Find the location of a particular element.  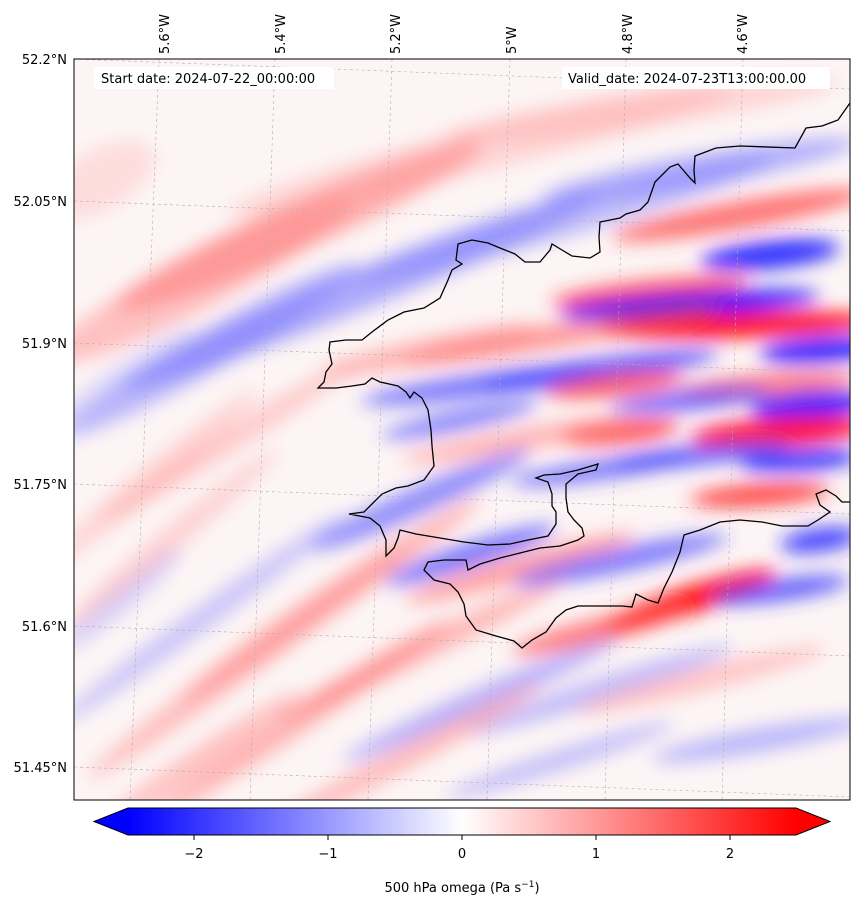

valid-date-box is located at coordinates (696, 78).